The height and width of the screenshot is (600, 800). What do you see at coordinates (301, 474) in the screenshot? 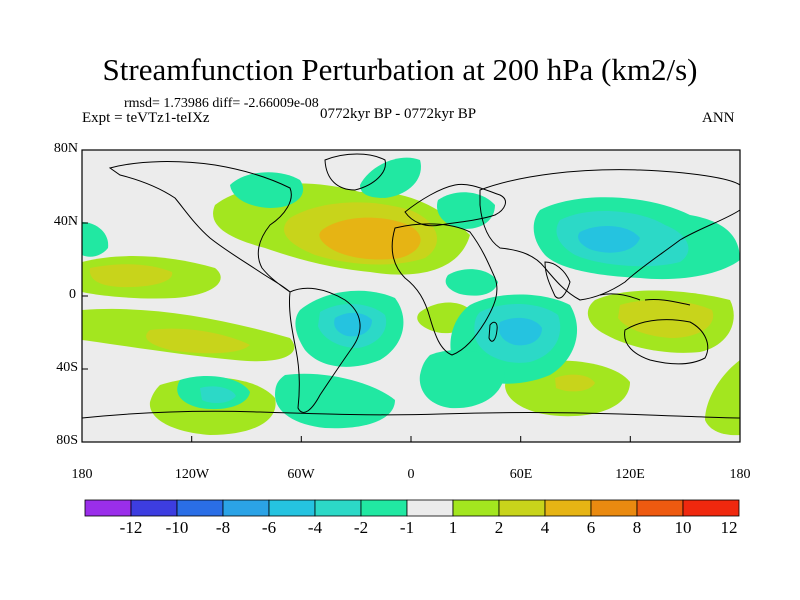
I see `xtick-label-60w: 60W` at bounding box center [301, 474].